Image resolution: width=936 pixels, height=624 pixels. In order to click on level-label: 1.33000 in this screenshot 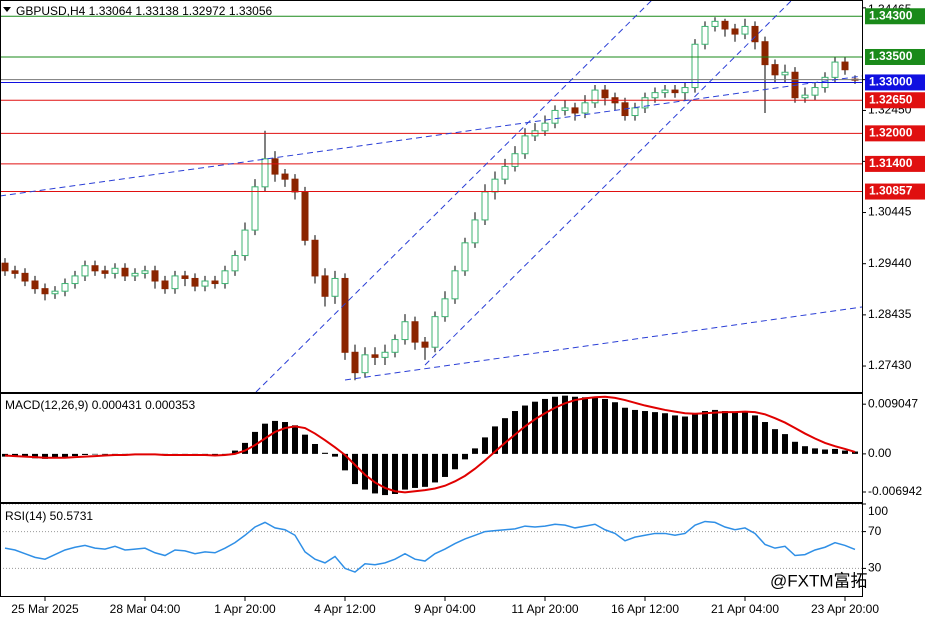, I will do `click(891, 82)`.